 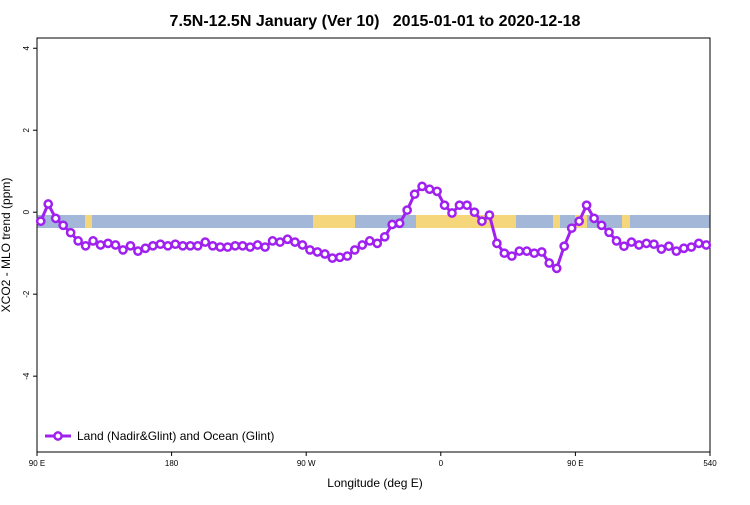 I want to click on x-tick-label: 180, so click(x=172, y=463).